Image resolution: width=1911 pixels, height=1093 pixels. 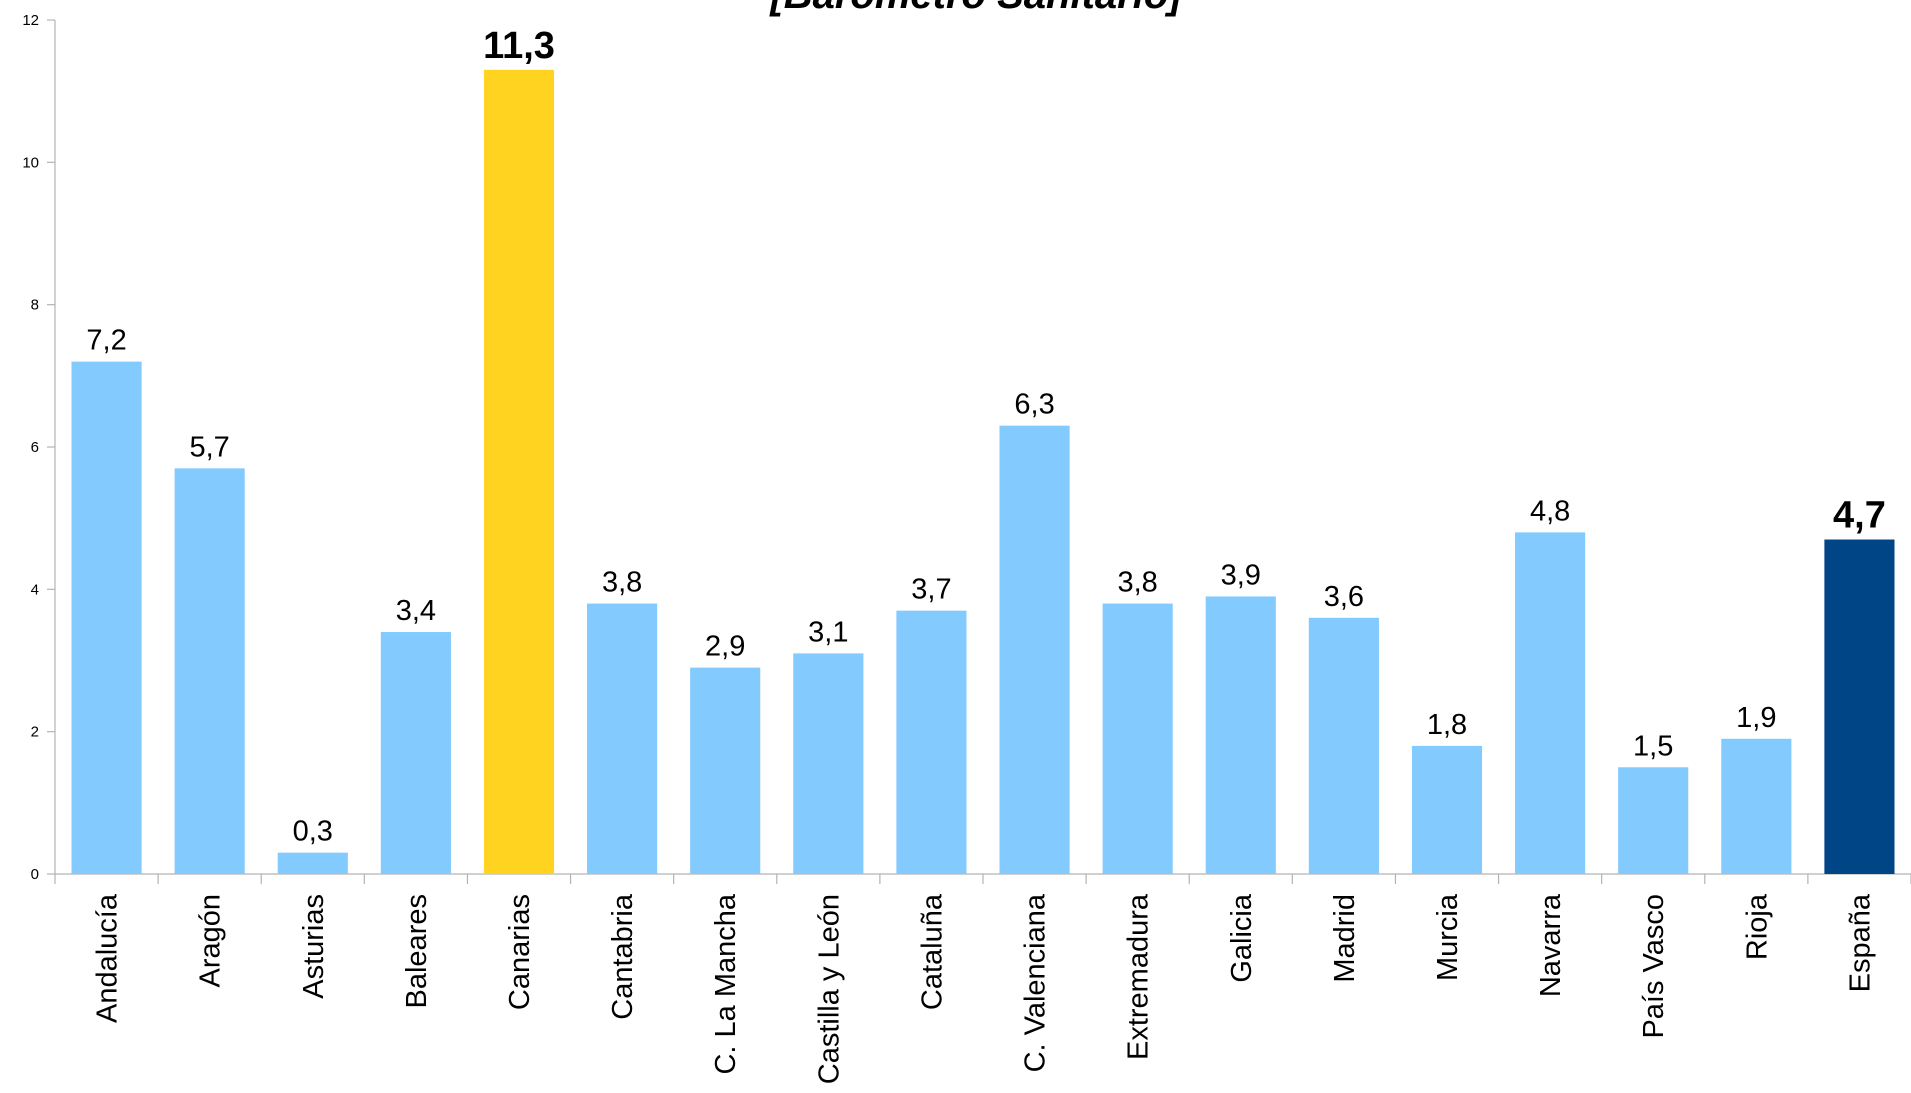 I want to click on y-tick-label: 2, so click(x=35, y=732).